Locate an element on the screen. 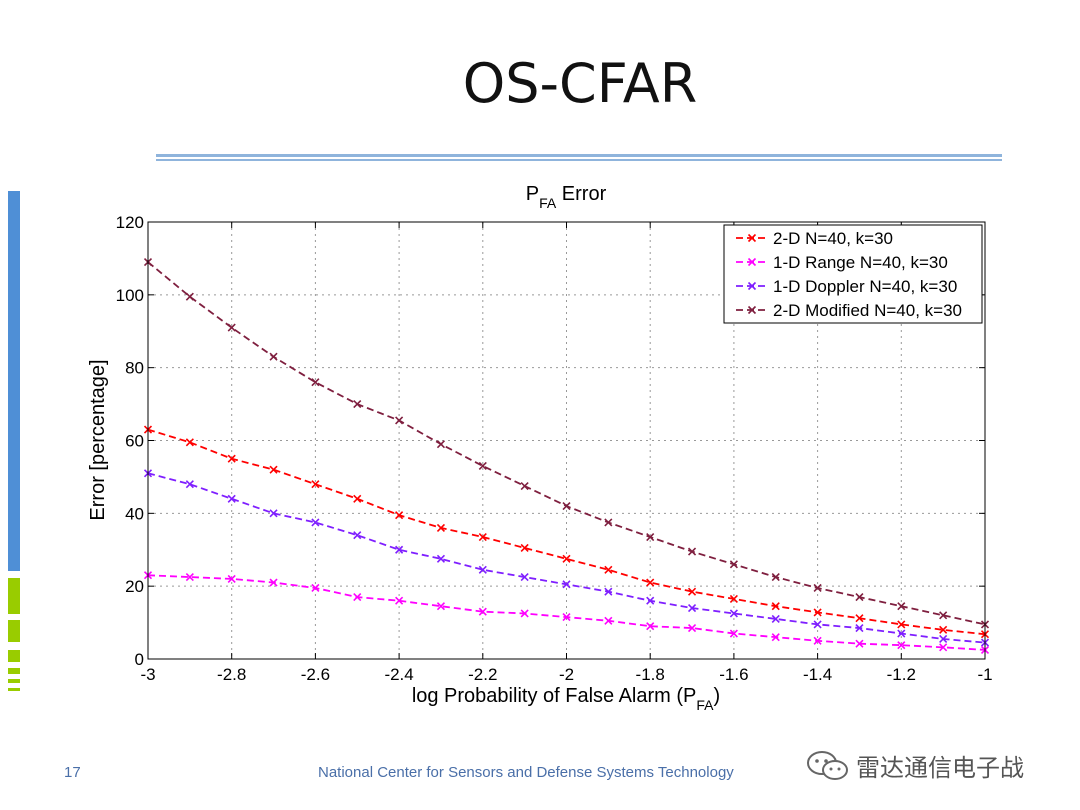 The height and width of the screenshot is (810, 1080). legend-label: 1-D Range N=40, k=30 is located at coordinates (860, 262).